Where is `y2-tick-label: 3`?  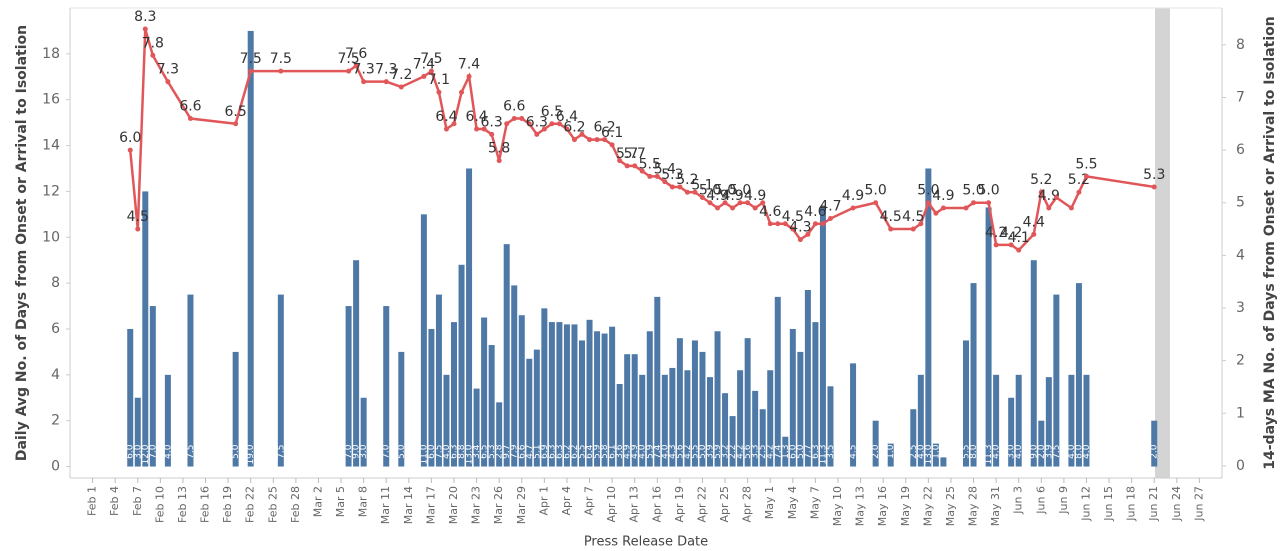 y2-tick-label: 3 is located at coordinates (1240, 308).